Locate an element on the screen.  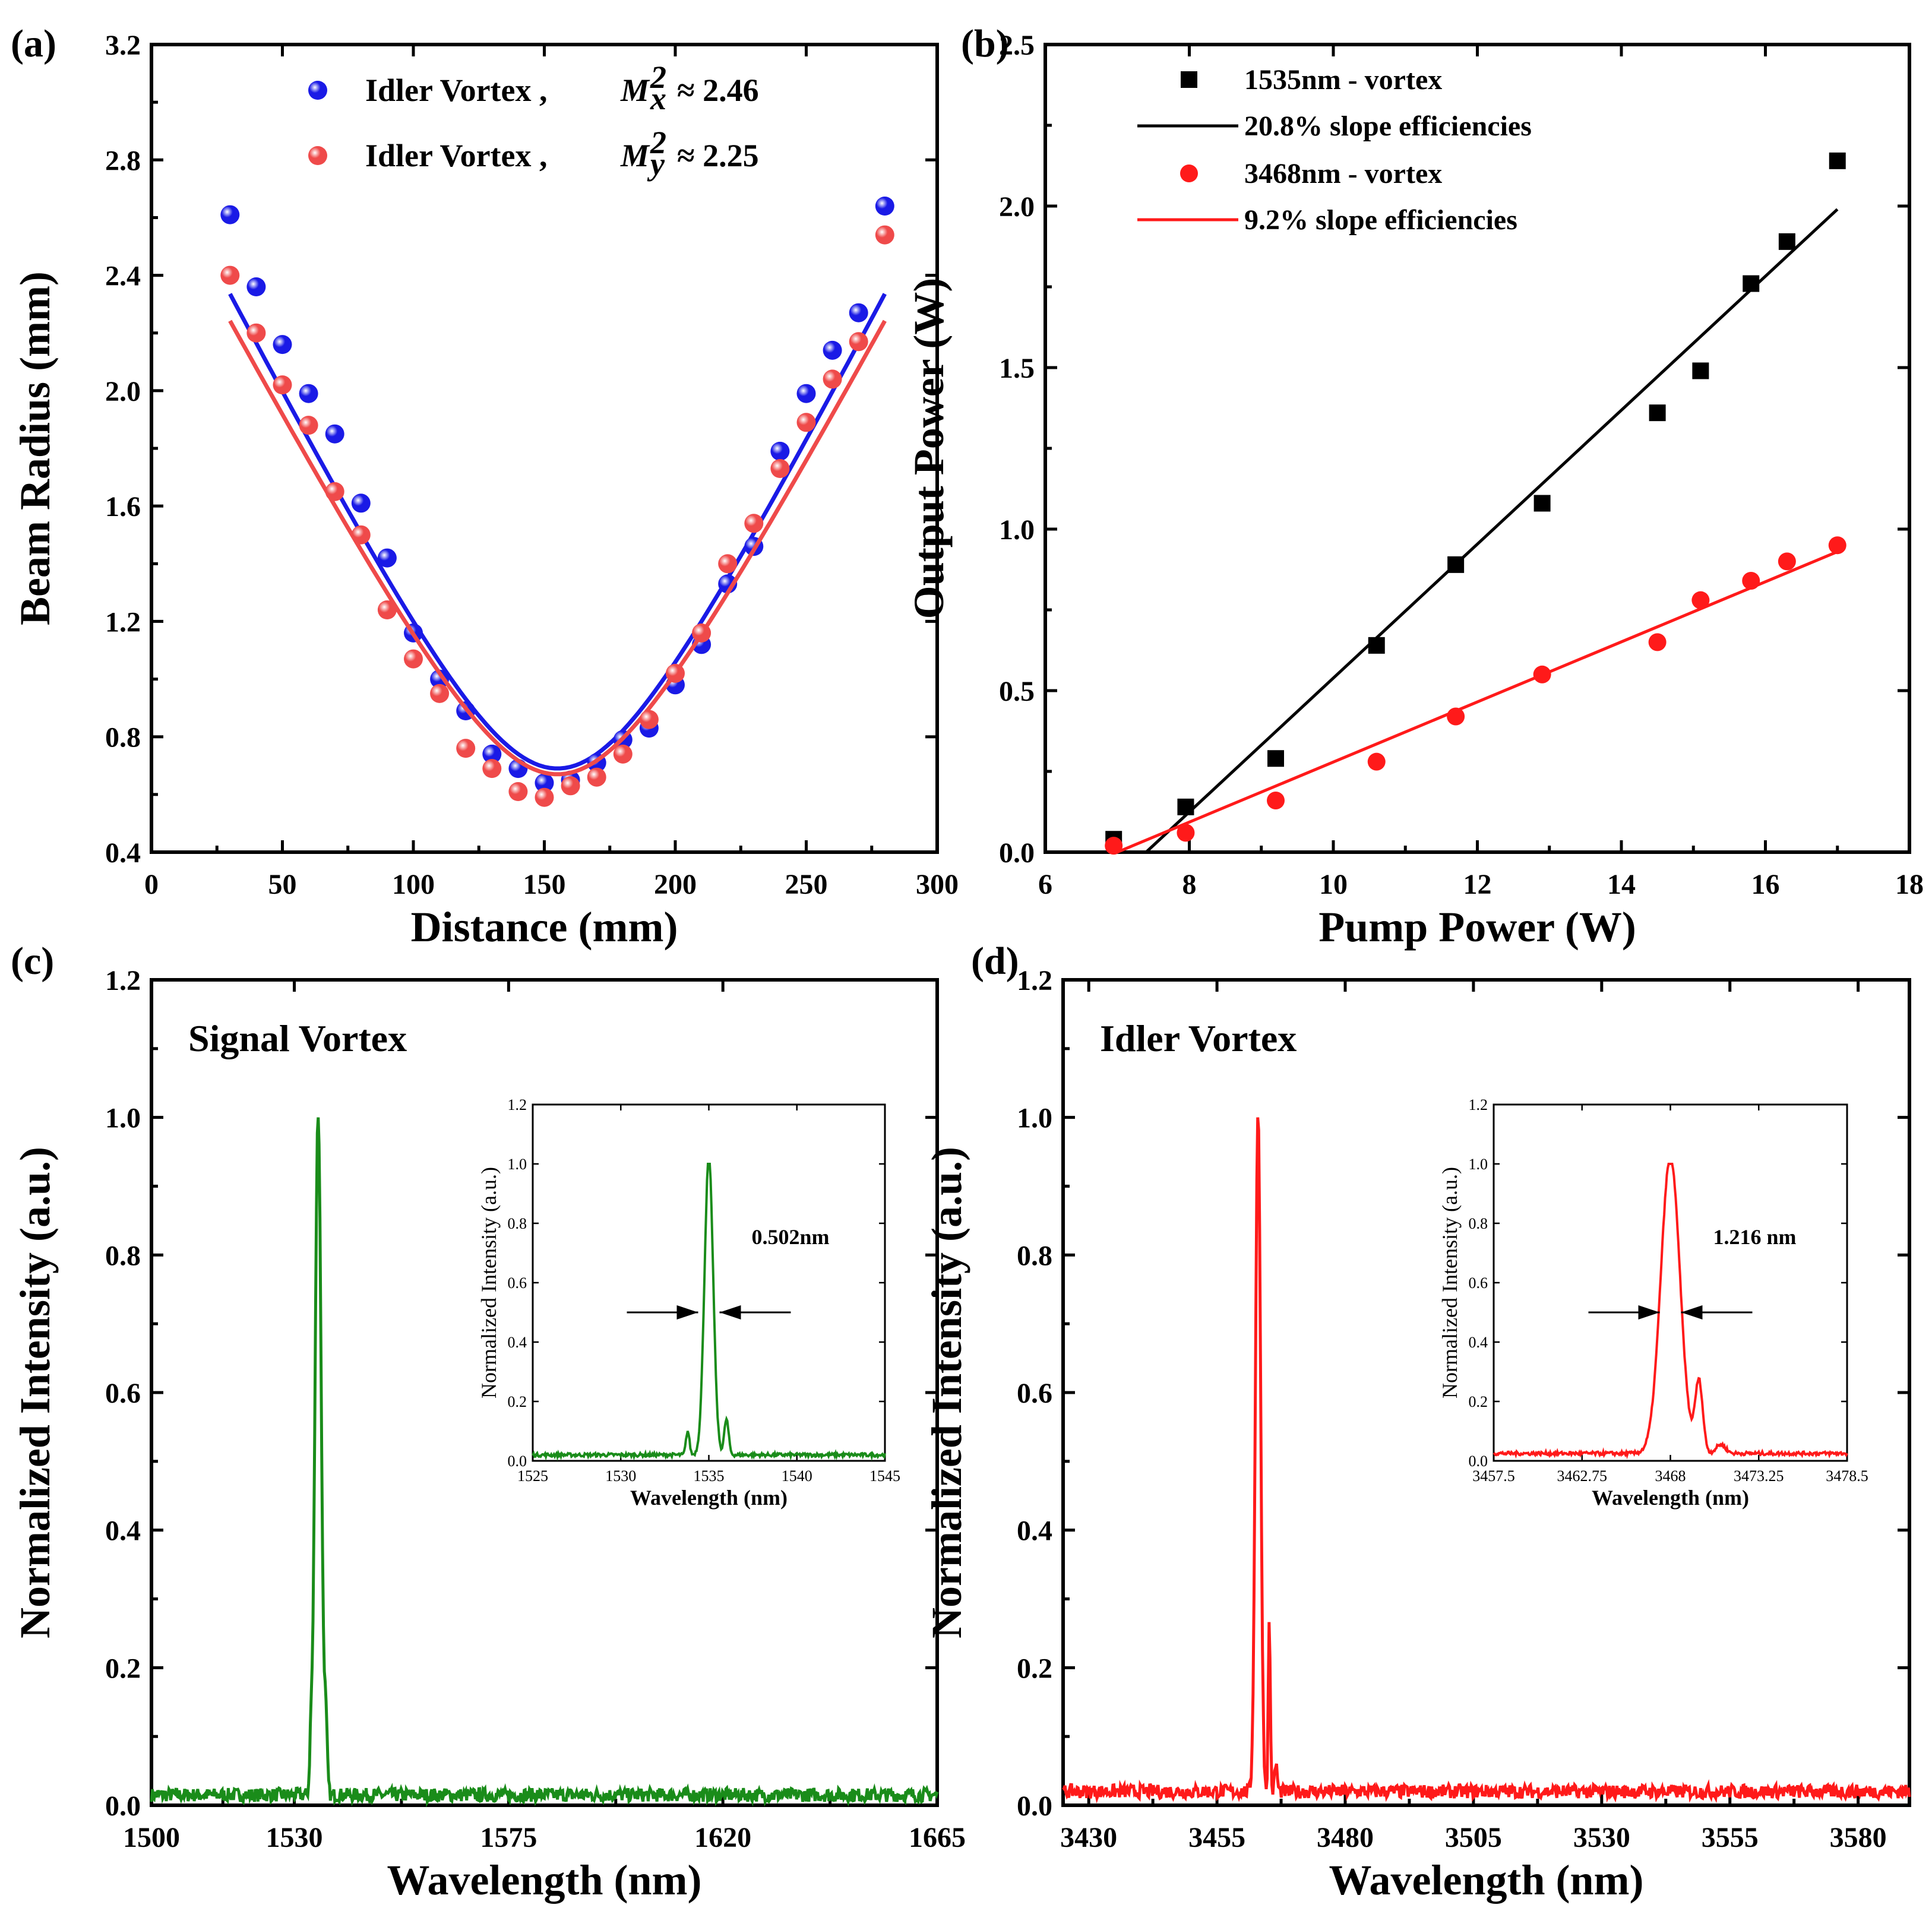
x-tick-label: 250 is located at coordinates (806, 884).